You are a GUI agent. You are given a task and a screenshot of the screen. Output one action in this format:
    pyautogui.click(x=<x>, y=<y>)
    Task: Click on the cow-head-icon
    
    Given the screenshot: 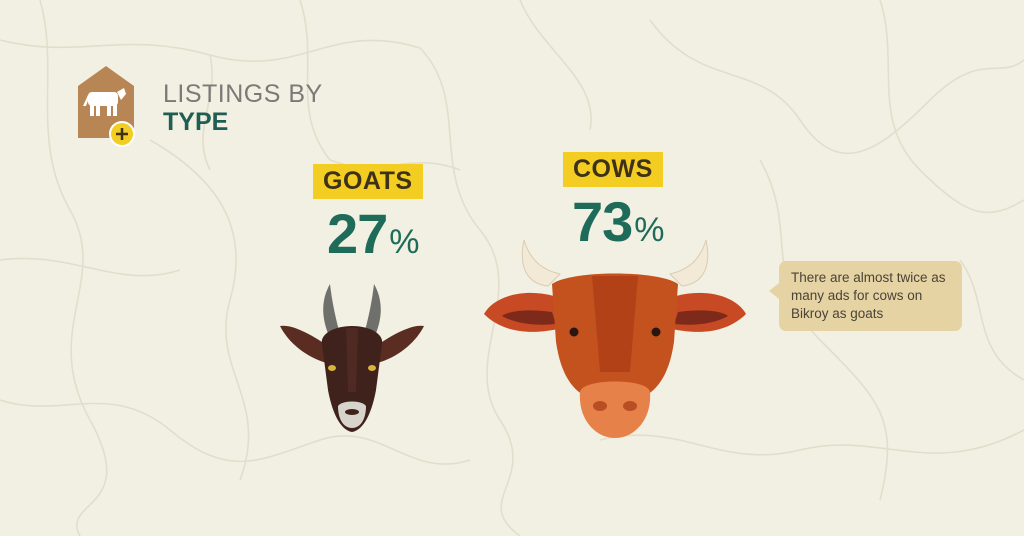 What is the action you would take?
    pyautogui.click(x=615, y=338)
    